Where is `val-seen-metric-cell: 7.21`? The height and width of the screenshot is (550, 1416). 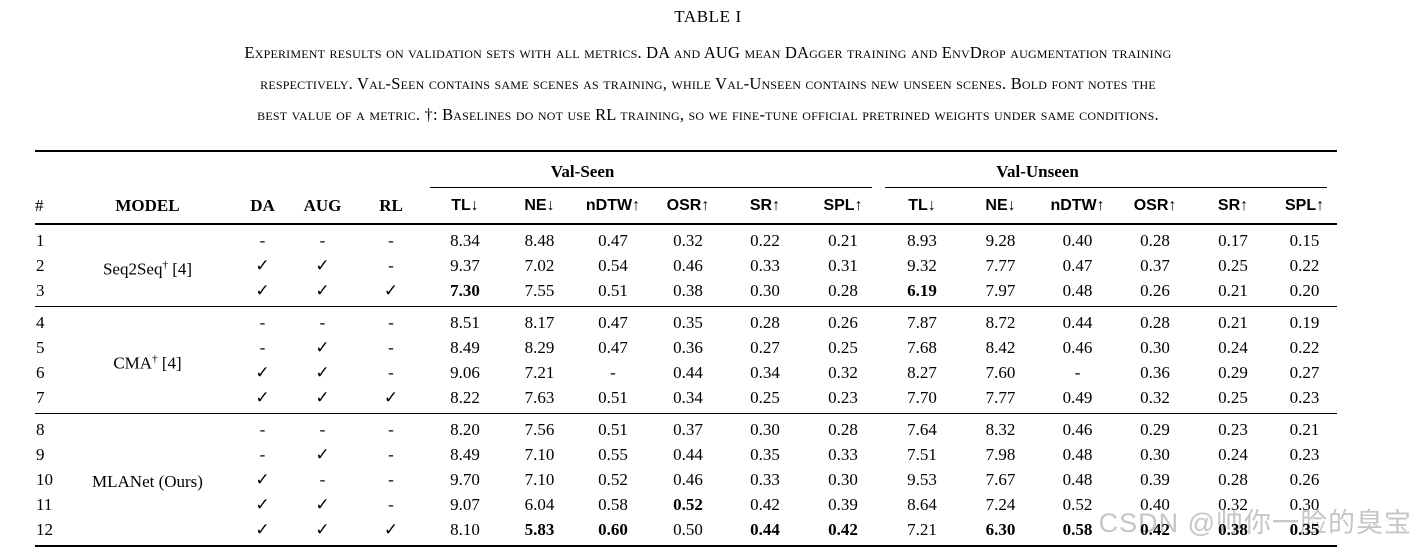 val-seen-metric-cell: 7.21 is located at coordinates (539, 372).